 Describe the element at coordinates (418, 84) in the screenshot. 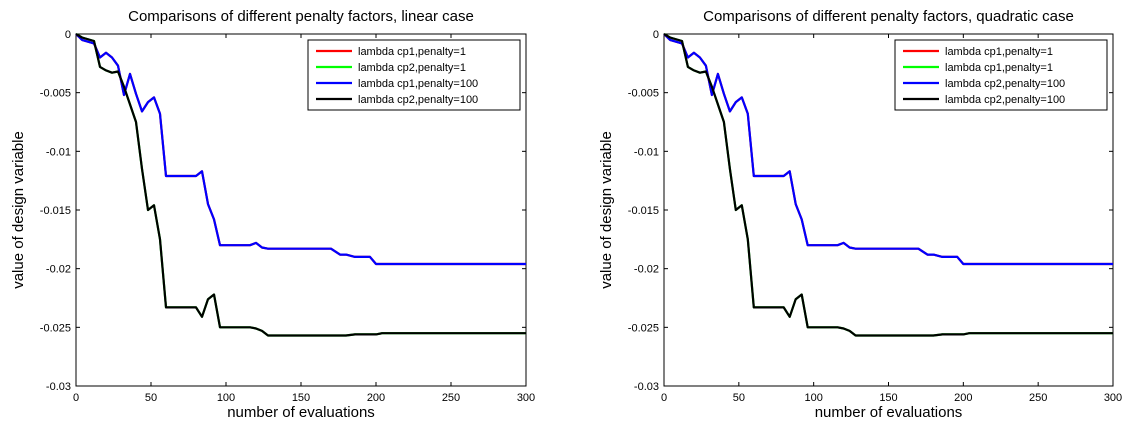

I see `legend-label: lambda cp1,penalty=100` at that location.